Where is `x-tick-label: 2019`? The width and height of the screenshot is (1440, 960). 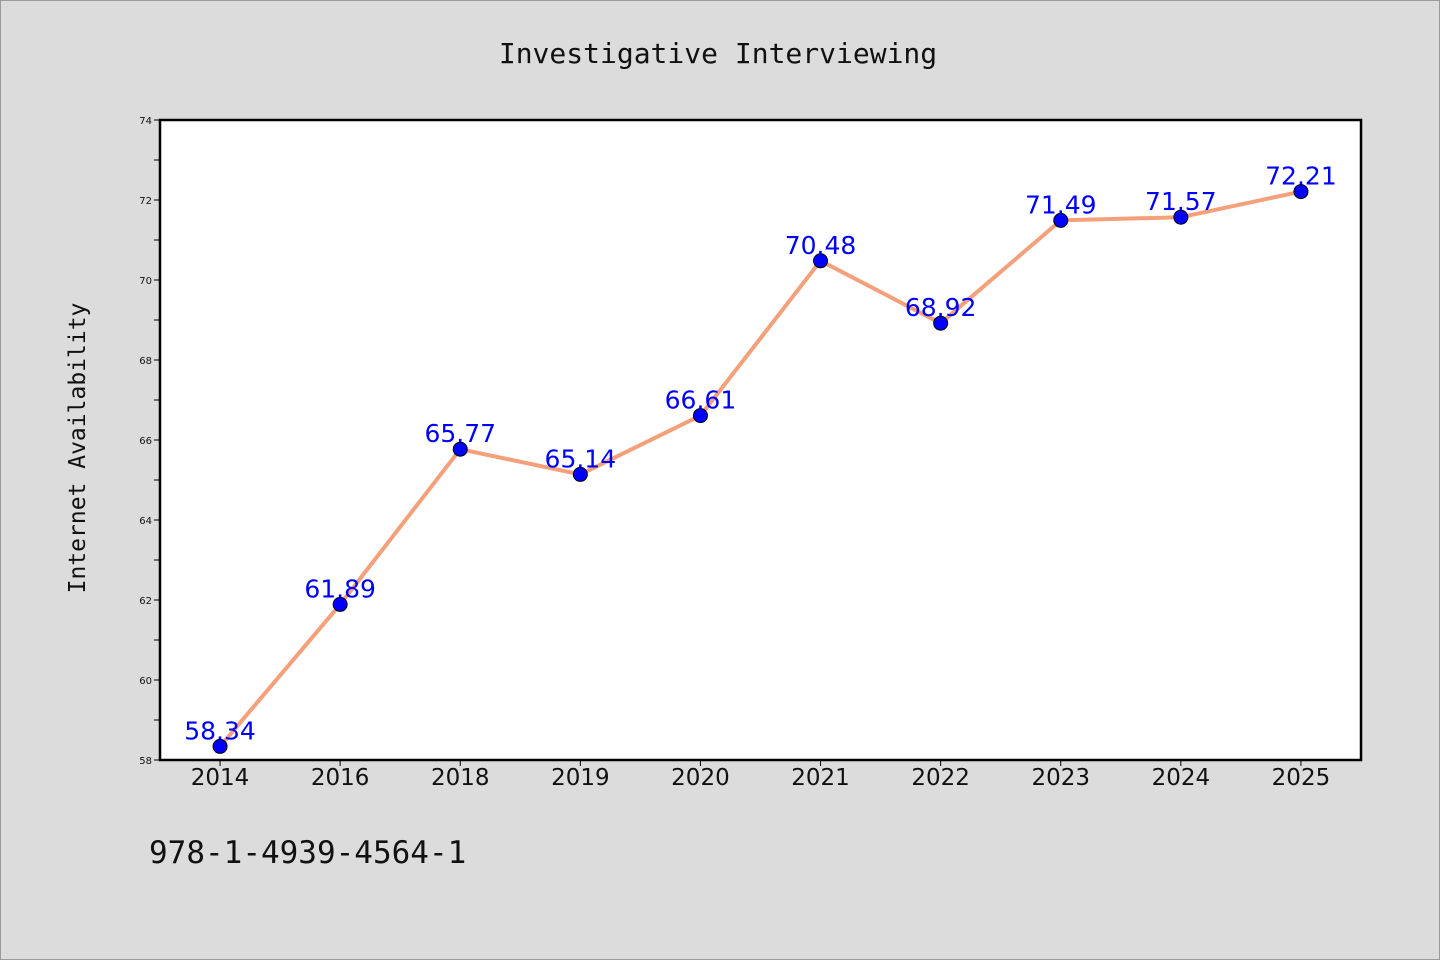 x-tick-label: 2019 is located at coordinates (580, 778).